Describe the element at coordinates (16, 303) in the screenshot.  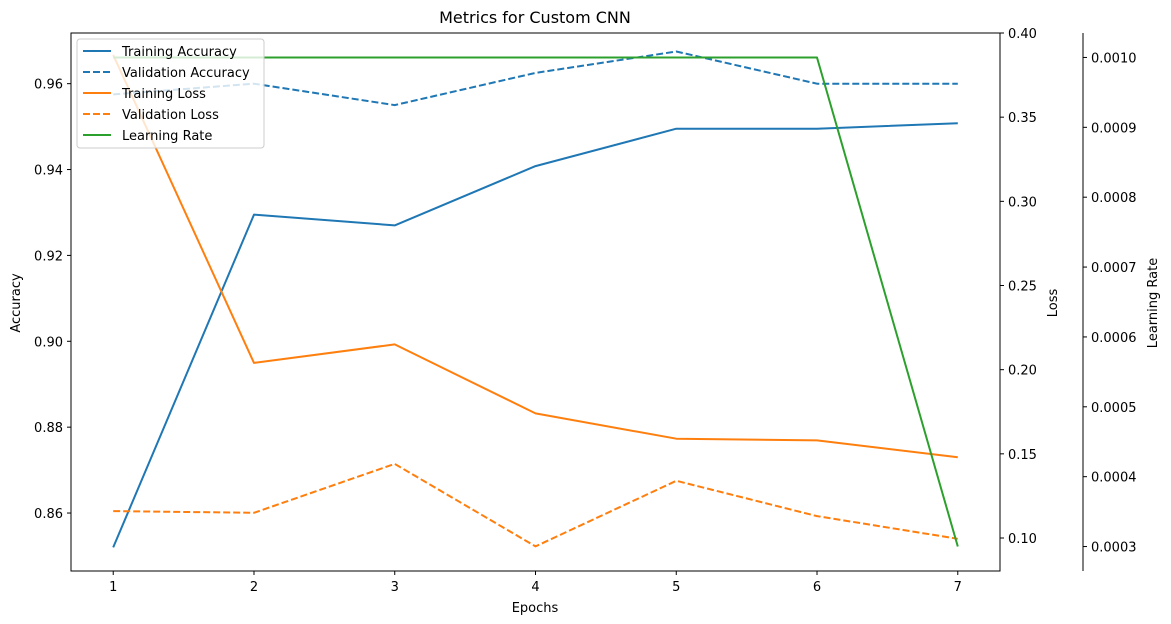
I see `accuracy-axis-title: Accuracy` at that location.